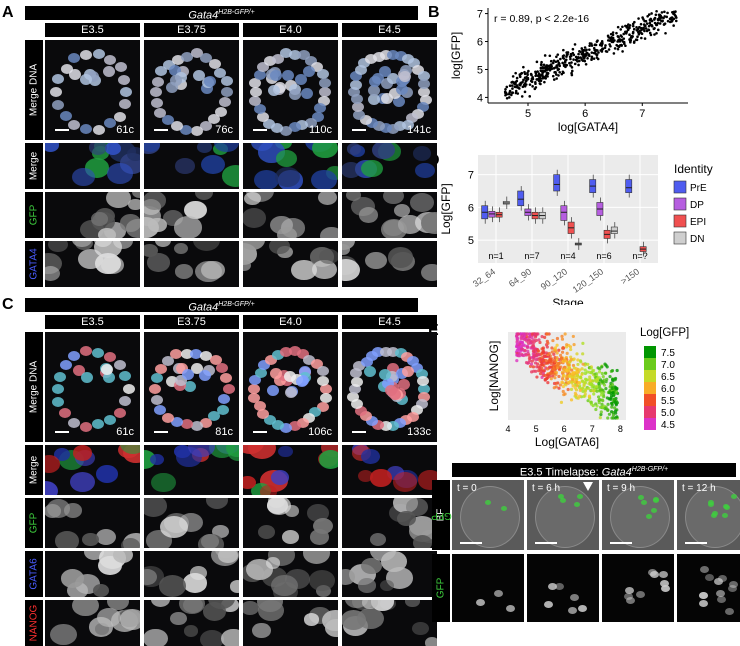 The width and height of the screenshot is (740, 646). I want to click on y-tick-label: 5, so click(471, 241).